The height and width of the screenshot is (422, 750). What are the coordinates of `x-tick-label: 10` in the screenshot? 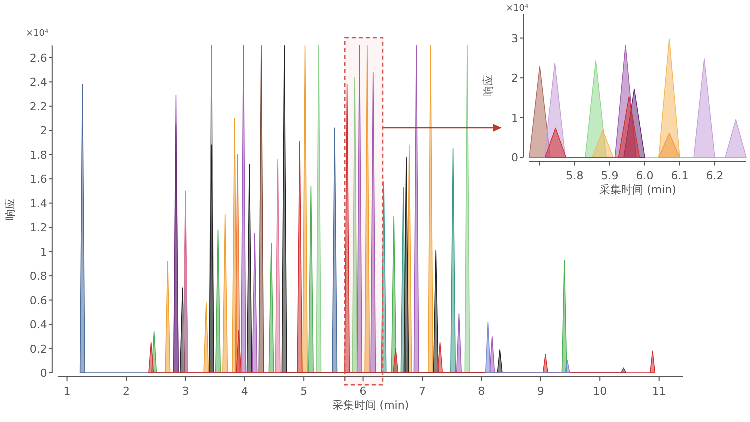 It's located at (600, 391).